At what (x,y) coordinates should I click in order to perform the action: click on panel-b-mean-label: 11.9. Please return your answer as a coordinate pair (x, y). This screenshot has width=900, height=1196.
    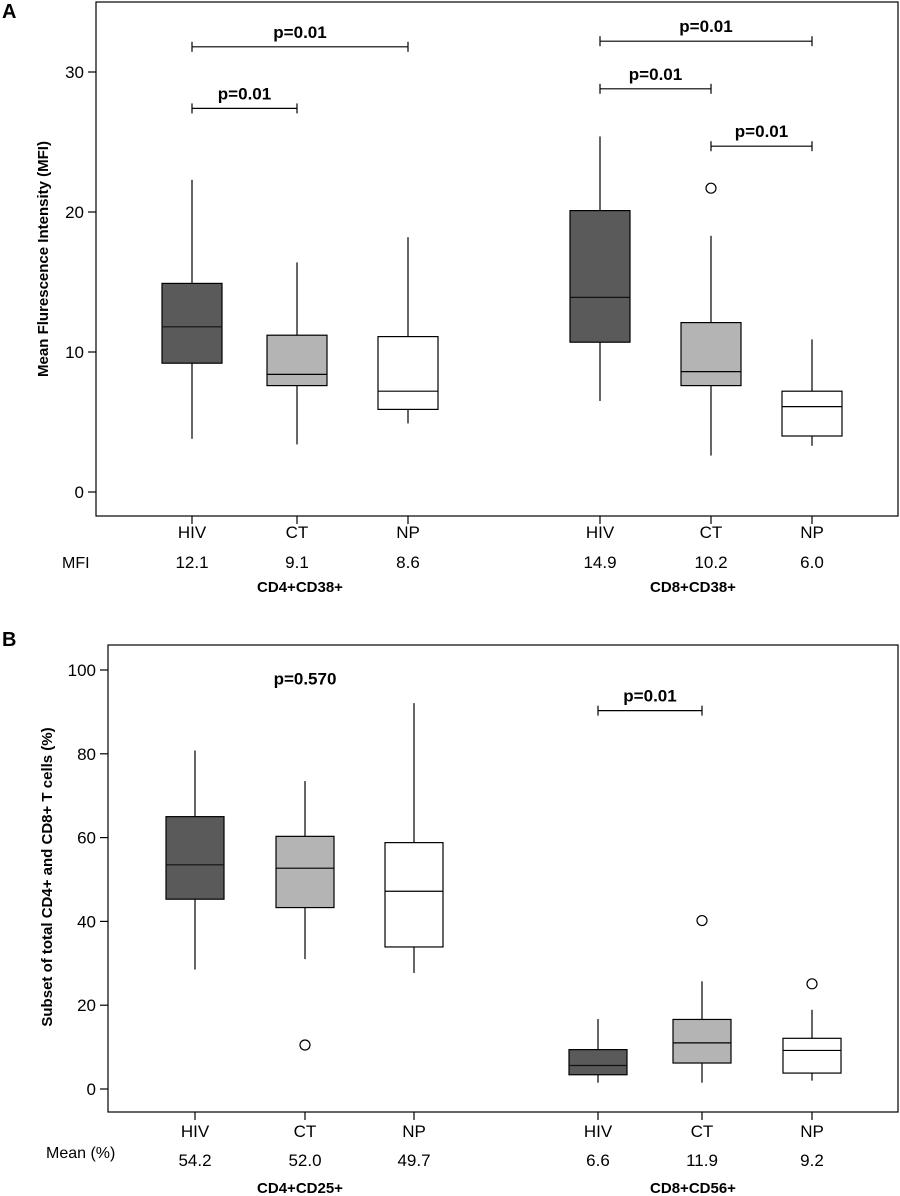
    Looking at the image, I should click on (702, 1160).